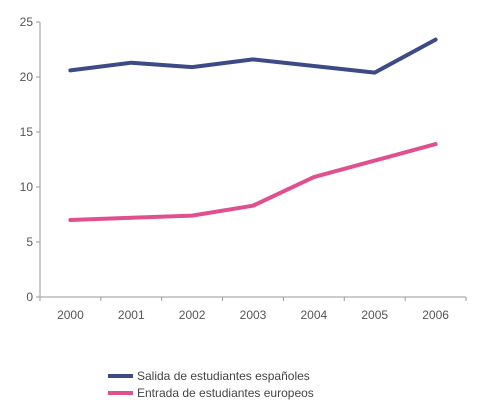 Image resolution: width=479 pixels, height=413 pixels. I want to click on x-tick-label: 2001, so click(131, 315).